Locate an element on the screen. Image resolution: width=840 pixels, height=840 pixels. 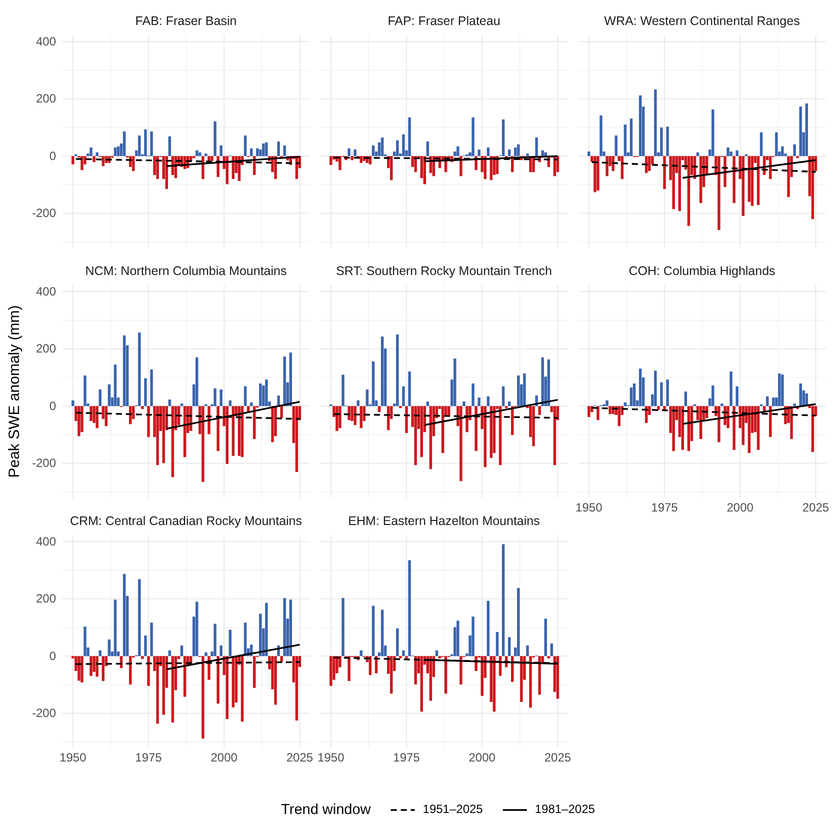
y-axis-title: Peak SWE anomaly (mm) is located at coordinates (14, 391).